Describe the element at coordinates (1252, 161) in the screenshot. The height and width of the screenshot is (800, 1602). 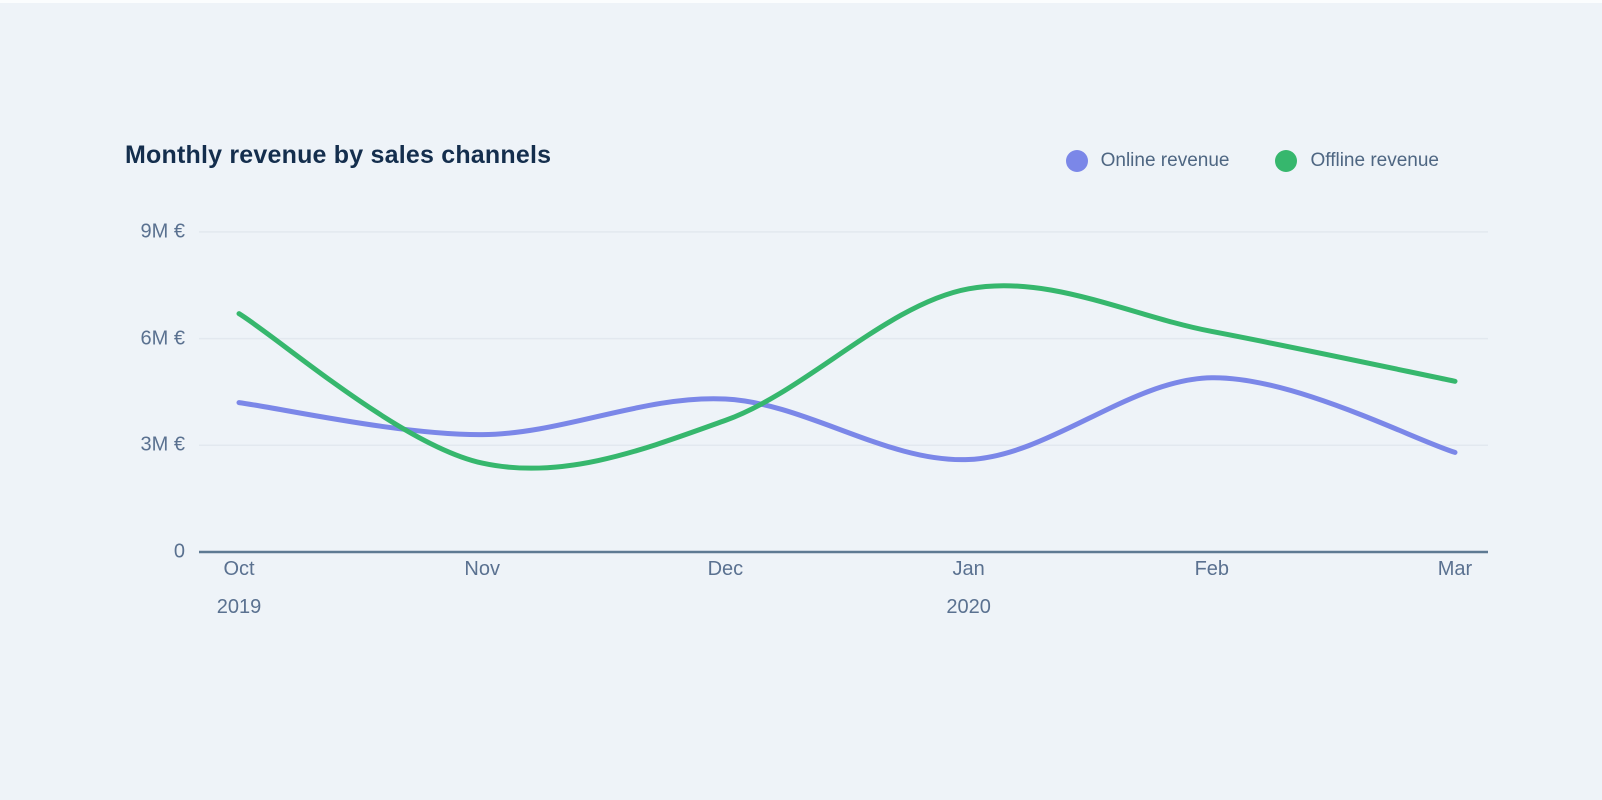
I see `legend: Online revenue Offline revenue` at that location.